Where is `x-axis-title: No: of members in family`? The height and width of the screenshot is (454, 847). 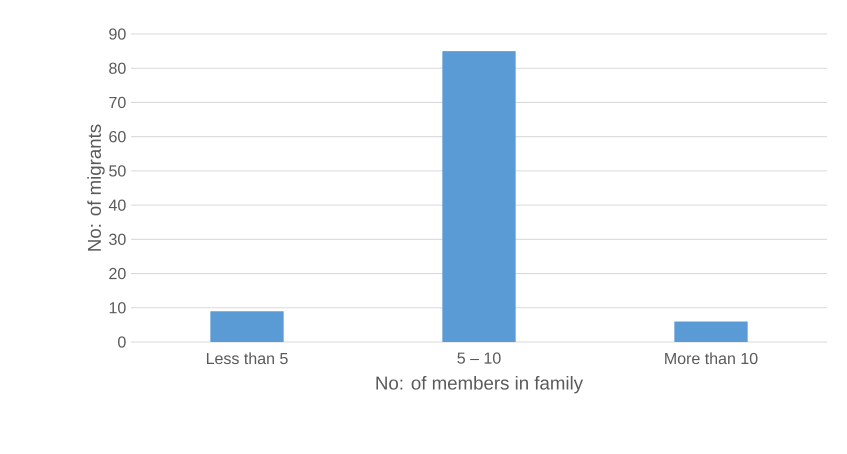
x-axis-title: No: of members in family is located at coordinates (480, 385).